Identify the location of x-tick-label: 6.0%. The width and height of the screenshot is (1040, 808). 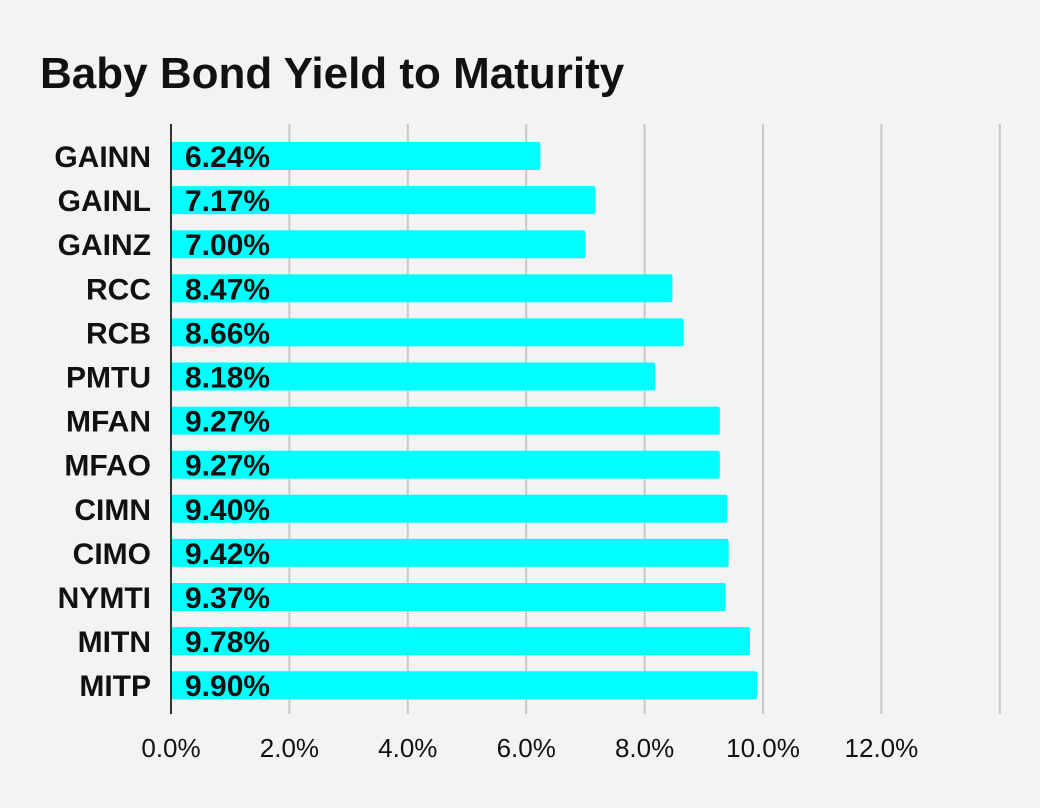
(526, 748).